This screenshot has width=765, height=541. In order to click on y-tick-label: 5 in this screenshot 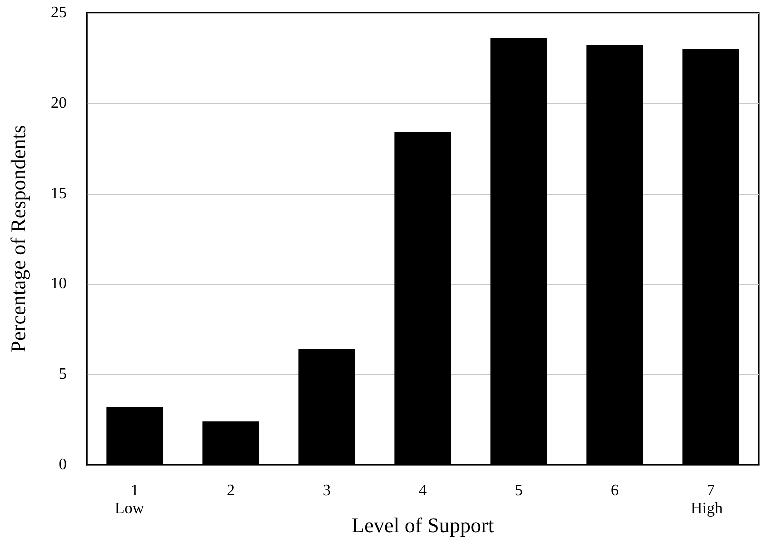, I will do `click(63, 375)`.